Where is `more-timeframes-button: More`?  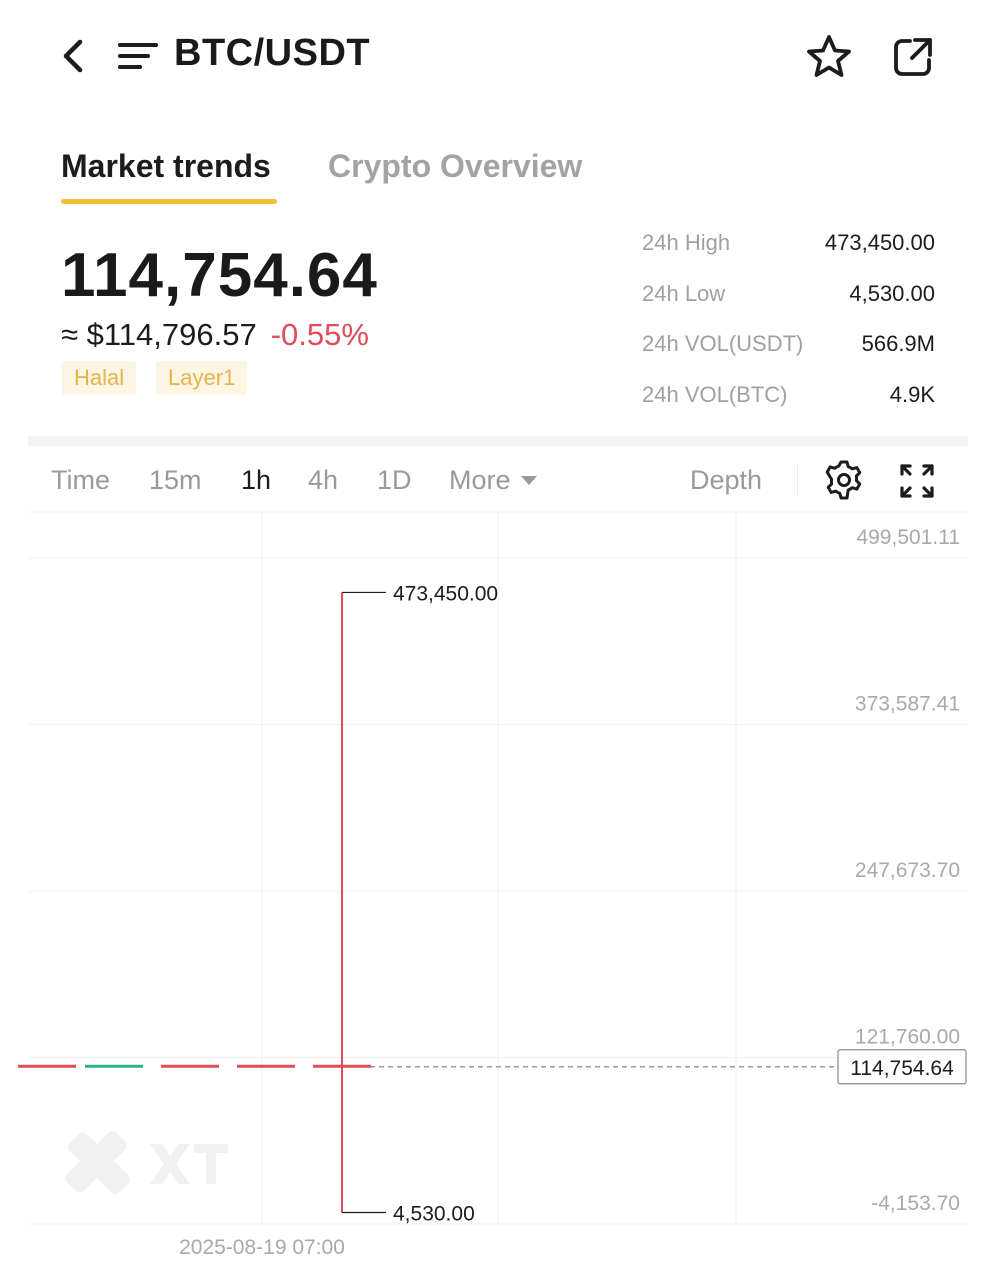 more-timeframes-button: More is located at coordinates (480, 480).